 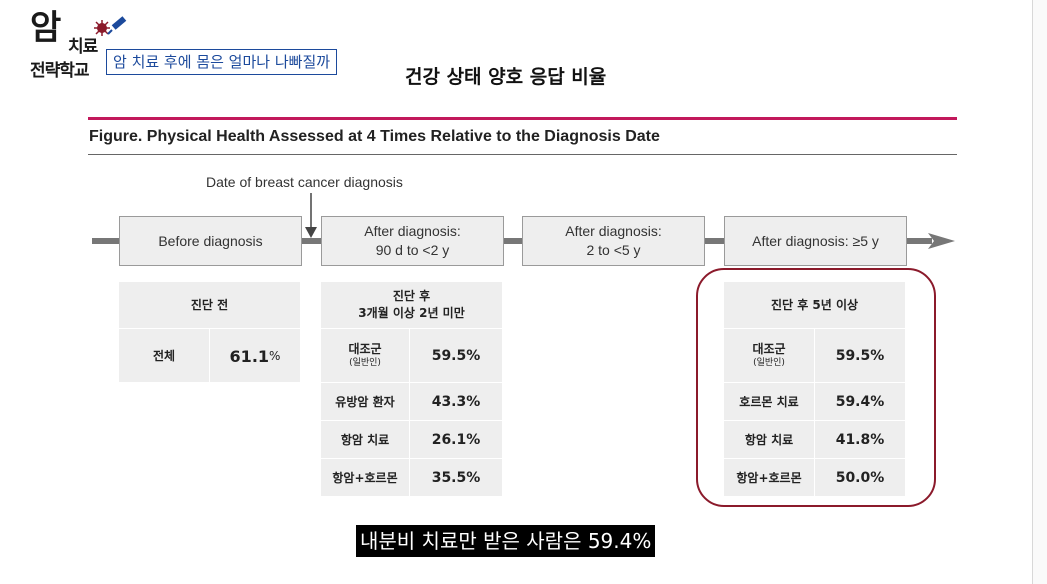 I want to click on stage-before-diagnosis: Before diagnosis, so click(x=210, y=241).